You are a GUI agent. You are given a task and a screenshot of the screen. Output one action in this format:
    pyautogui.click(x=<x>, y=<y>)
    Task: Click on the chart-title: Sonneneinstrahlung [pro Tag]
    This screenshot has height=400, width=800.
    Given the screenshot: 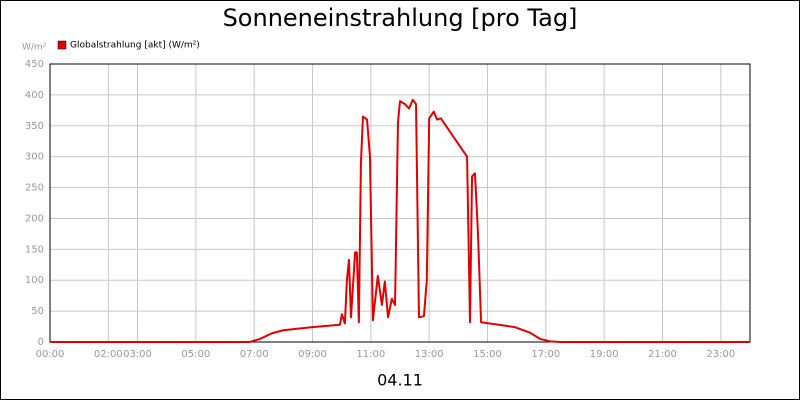 What is the action you would take?
    pyautogui.click(x=400, y=18)
    